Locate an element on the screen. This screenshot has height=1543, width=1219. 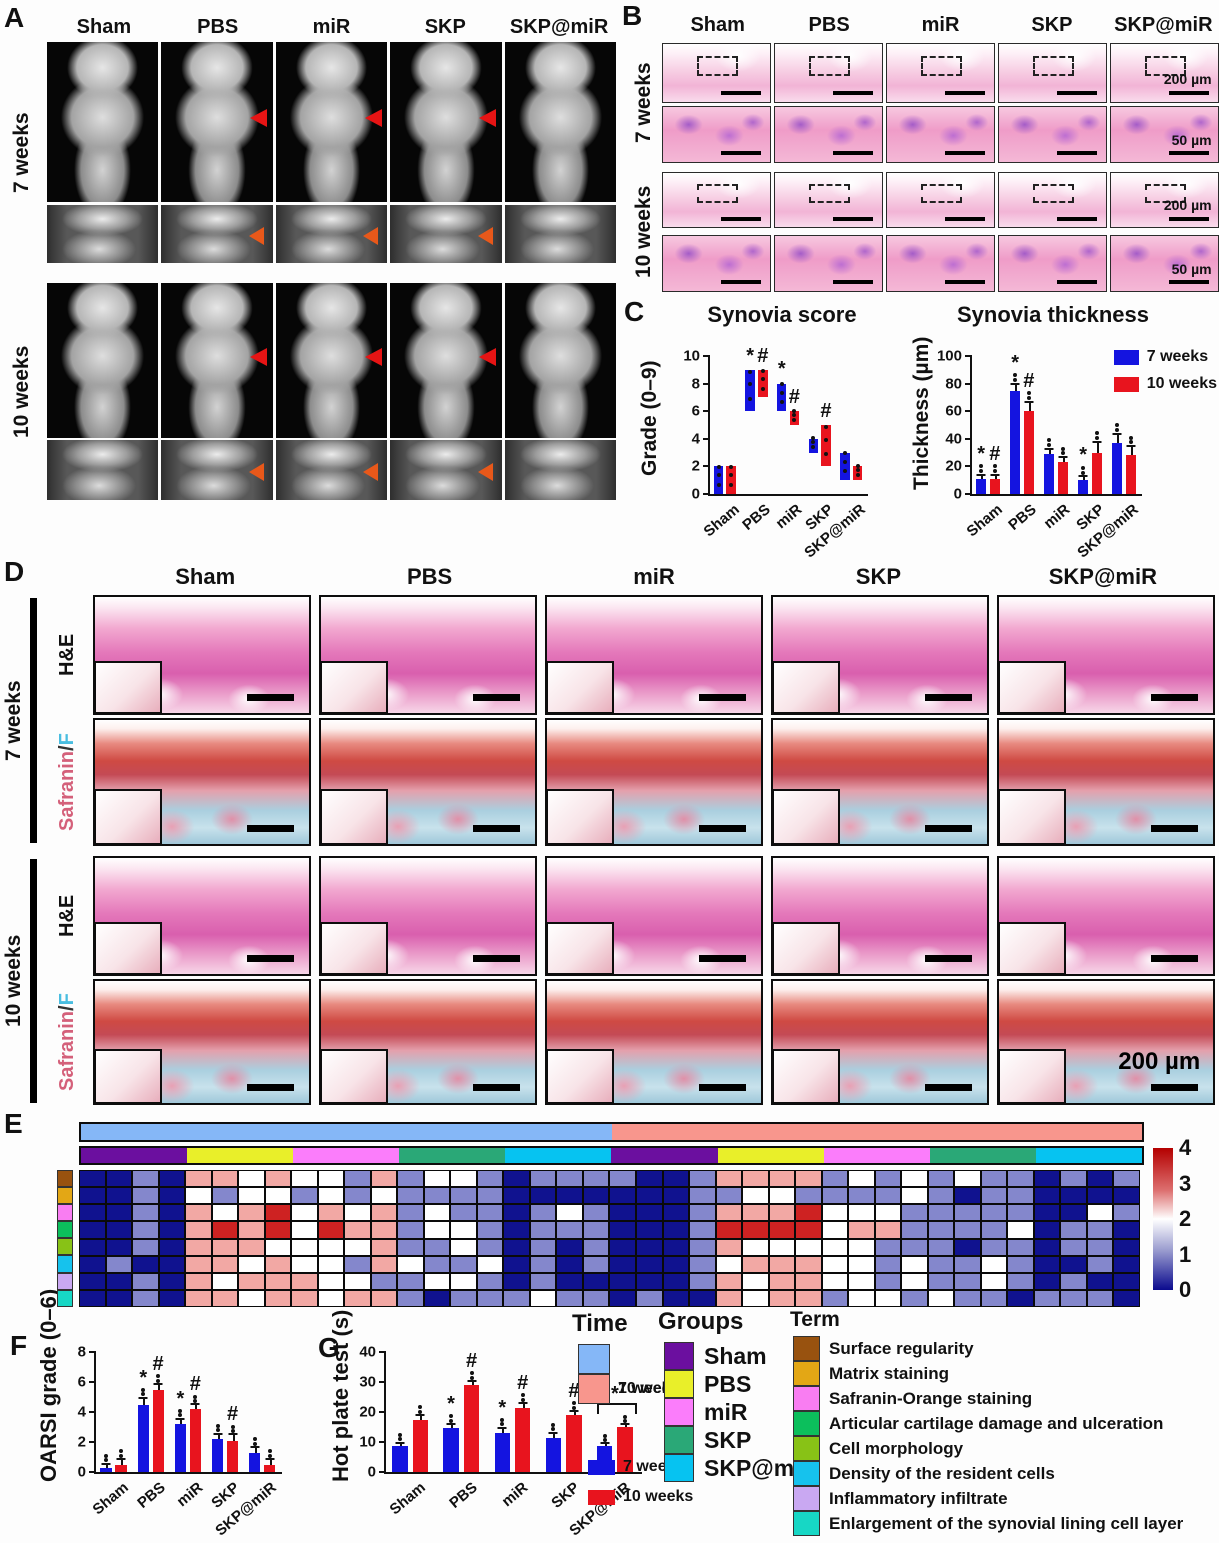
column-header: SKP is located at coordinates (878, 576).